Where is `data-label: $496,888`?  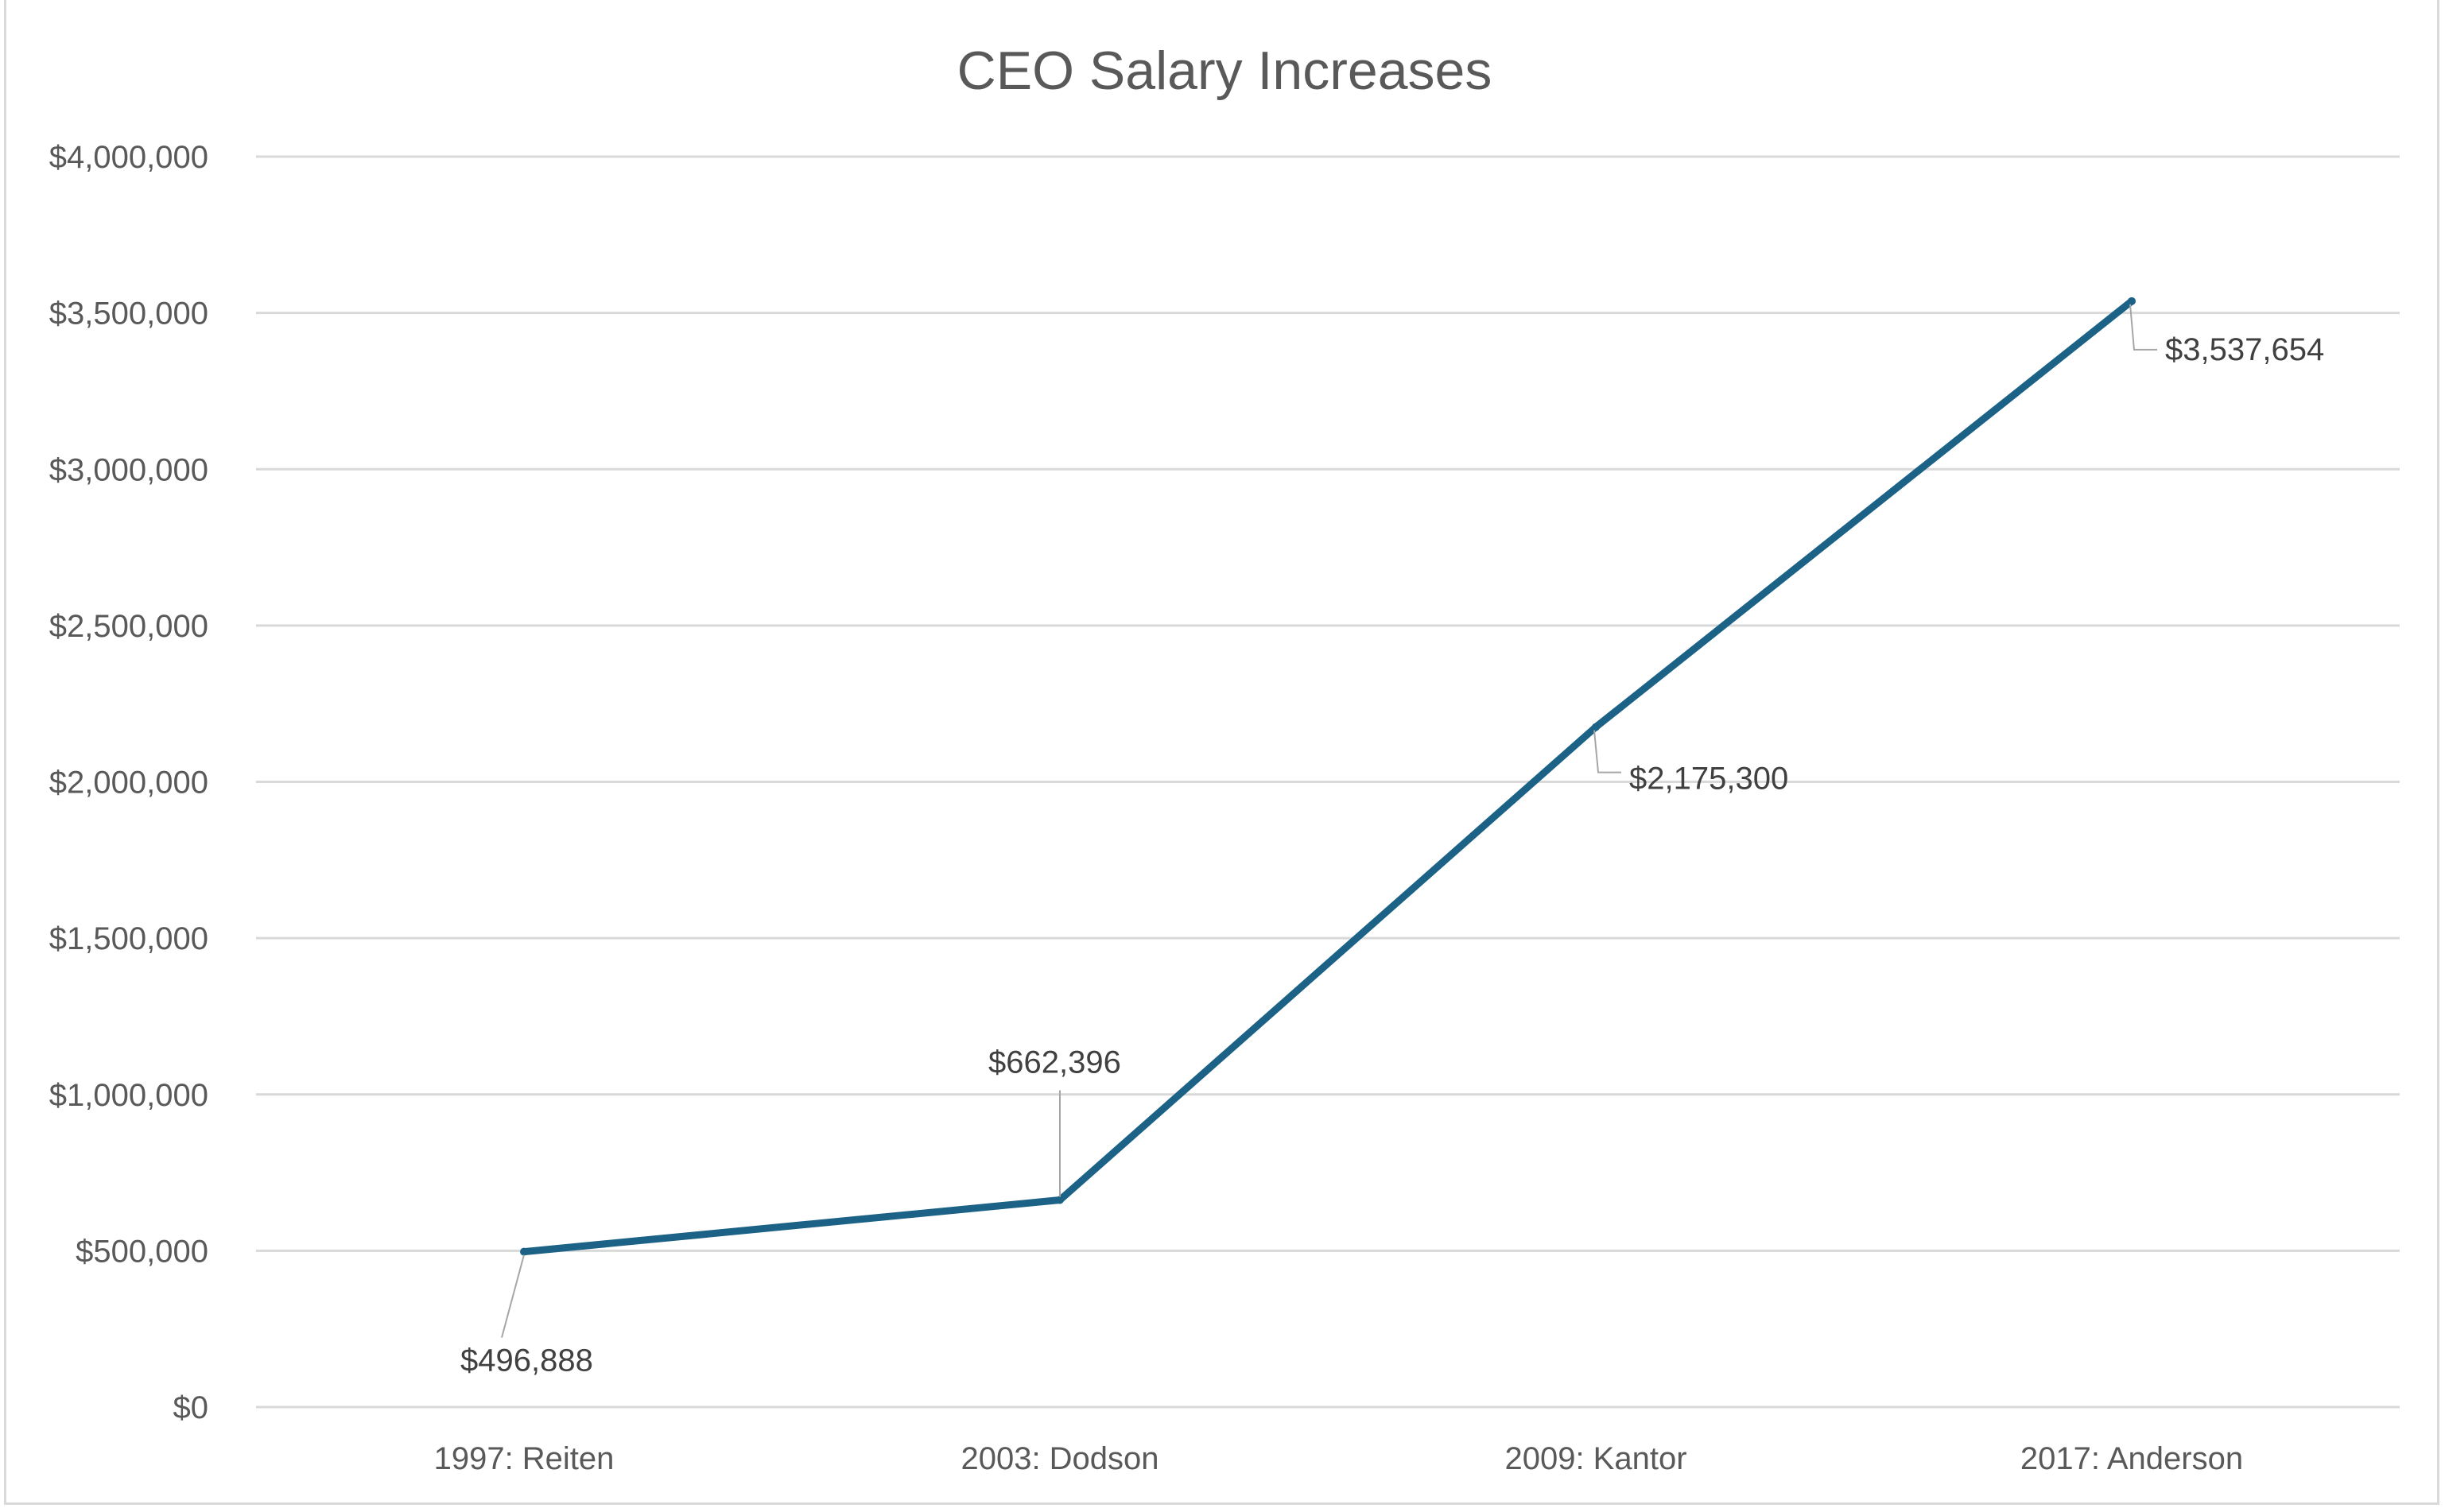
data-label: $496,888 is located at coordinates (526, 1360).